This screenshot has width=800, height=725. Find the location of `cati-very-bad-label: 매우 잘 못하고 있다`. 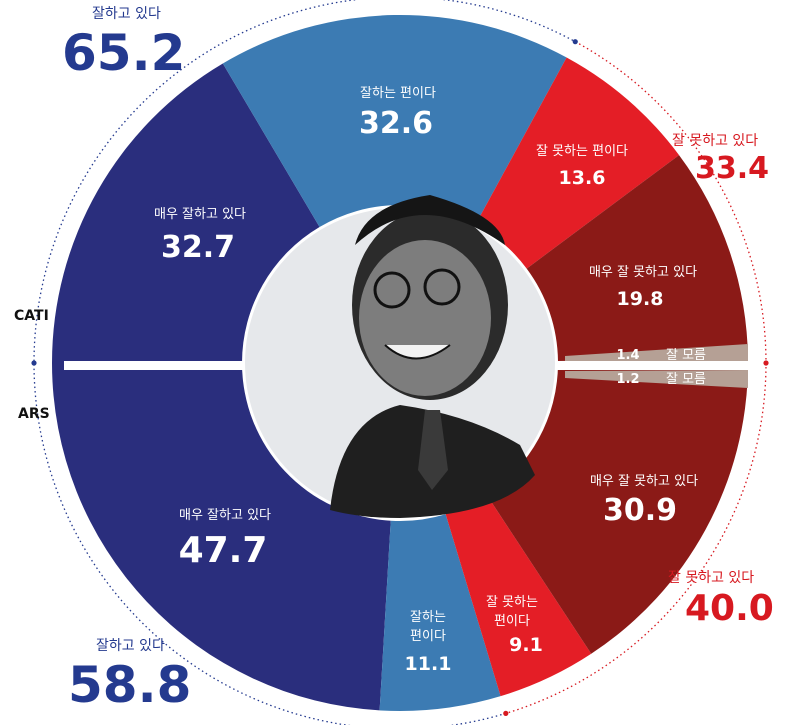

cati-very-bad-label: 매우 잘 못하고 있다 is located at coordinates (643, 272).